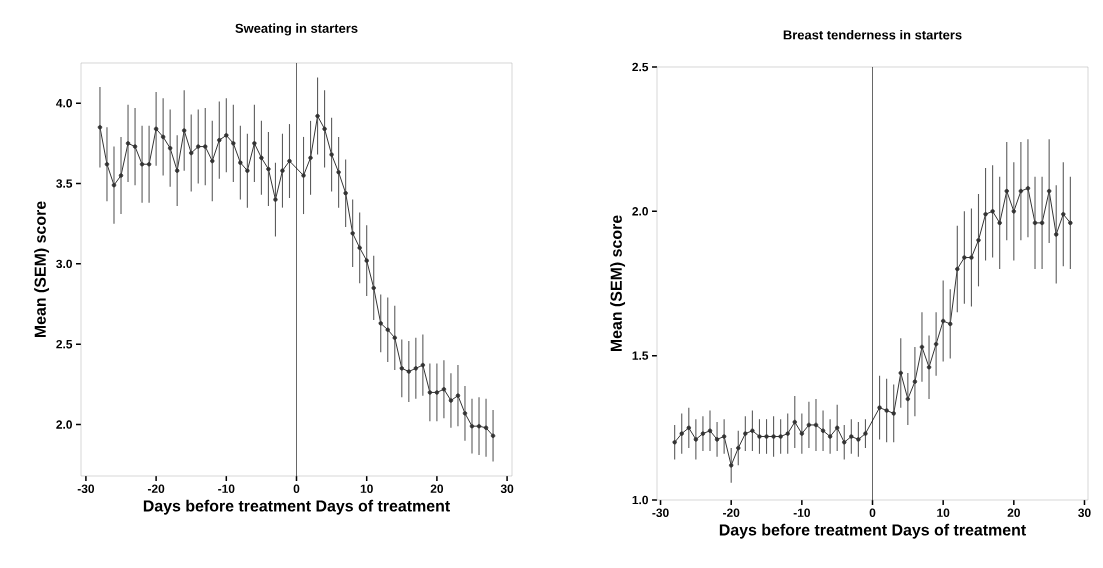 The image size is (1103, 568). Describe the element at coordinates (640, 211) in the screenshot. I see `y-tick-label: 2.0` at that location.